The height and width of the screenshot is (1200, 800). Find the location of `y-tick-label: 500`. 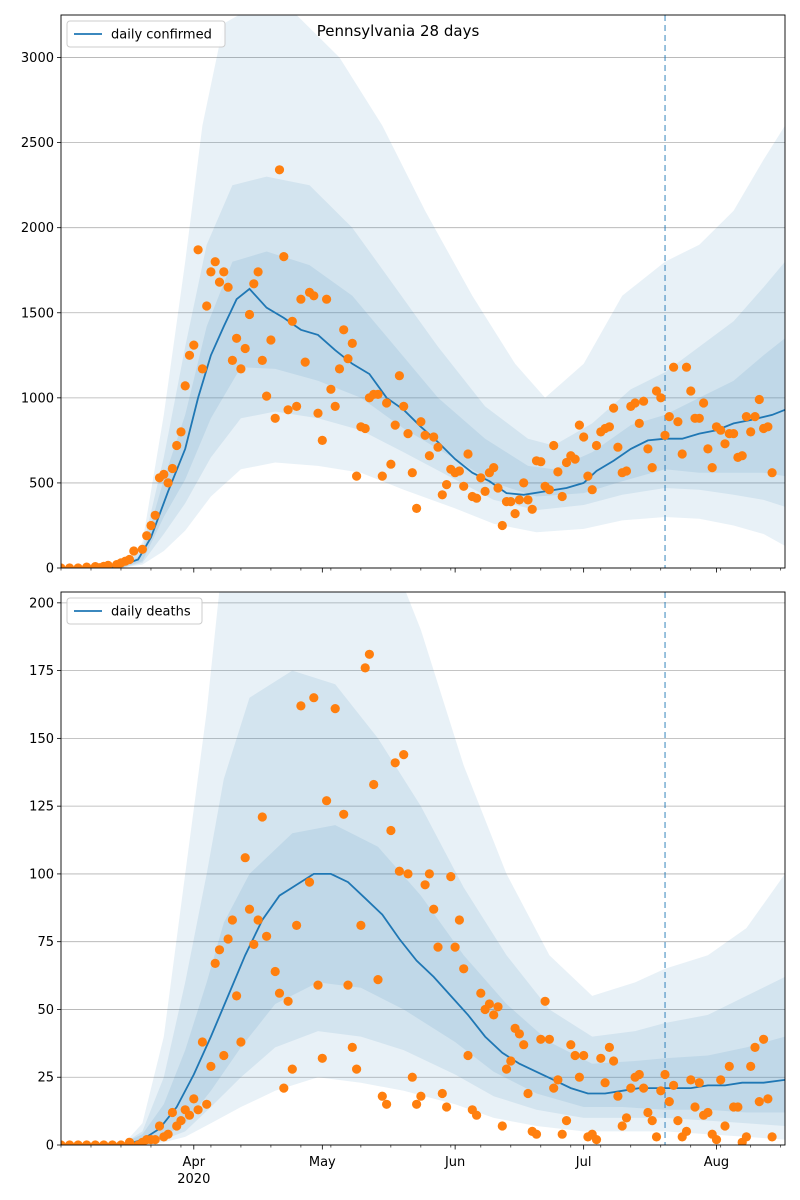

y-tick-label: 500 is located at coordinates (41, 483).